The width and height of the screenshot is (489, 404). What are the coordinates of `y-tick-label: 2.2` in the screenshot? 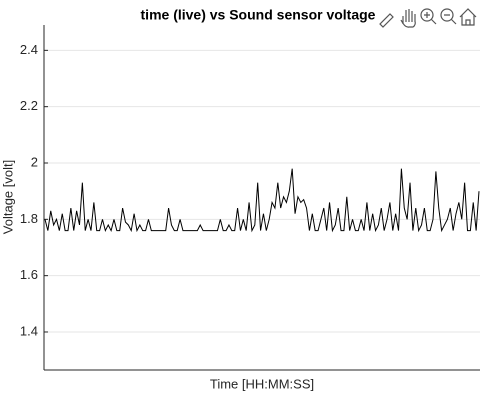 It's located at (29, 105).